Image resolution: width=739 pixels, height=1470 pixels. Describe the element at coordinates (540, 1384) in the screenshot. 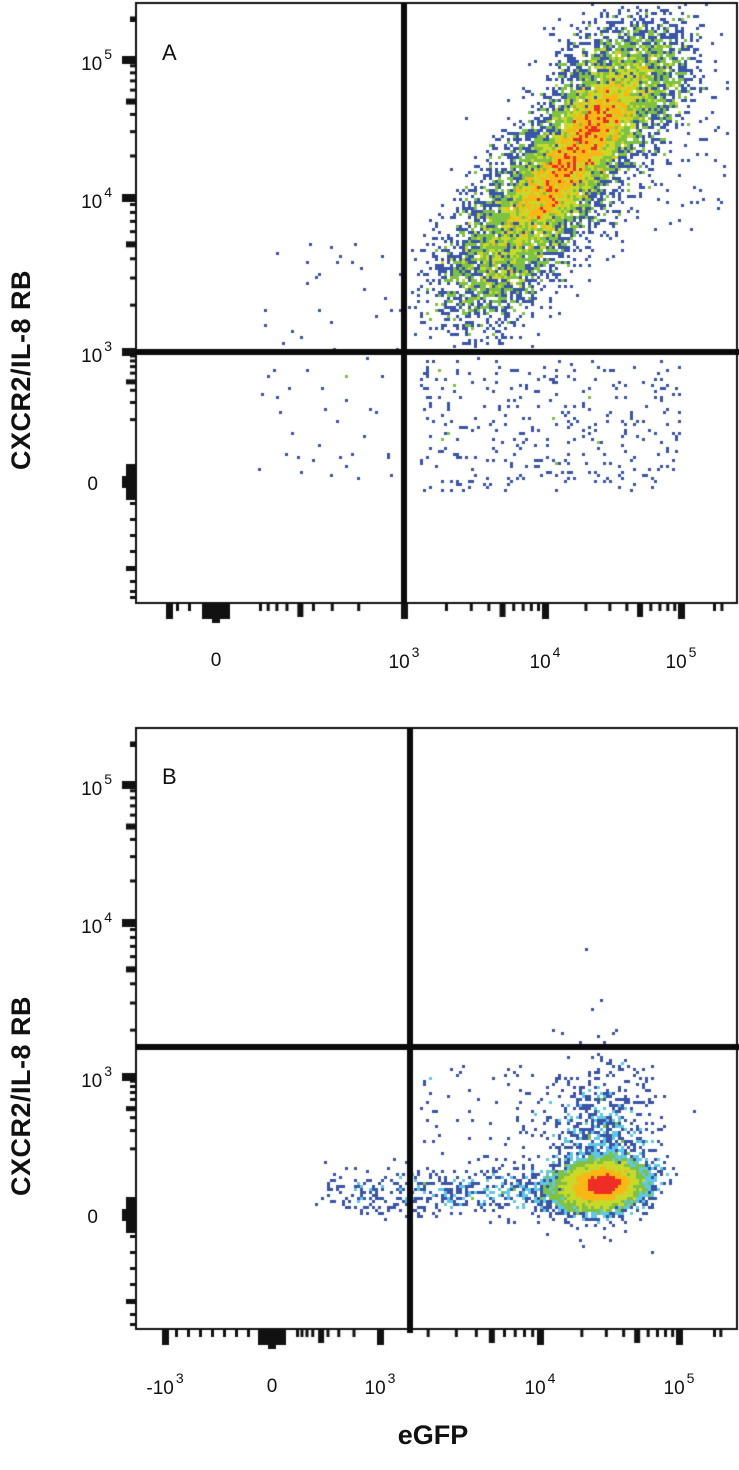

I see `x-tick-label: 10⁴` at that location.